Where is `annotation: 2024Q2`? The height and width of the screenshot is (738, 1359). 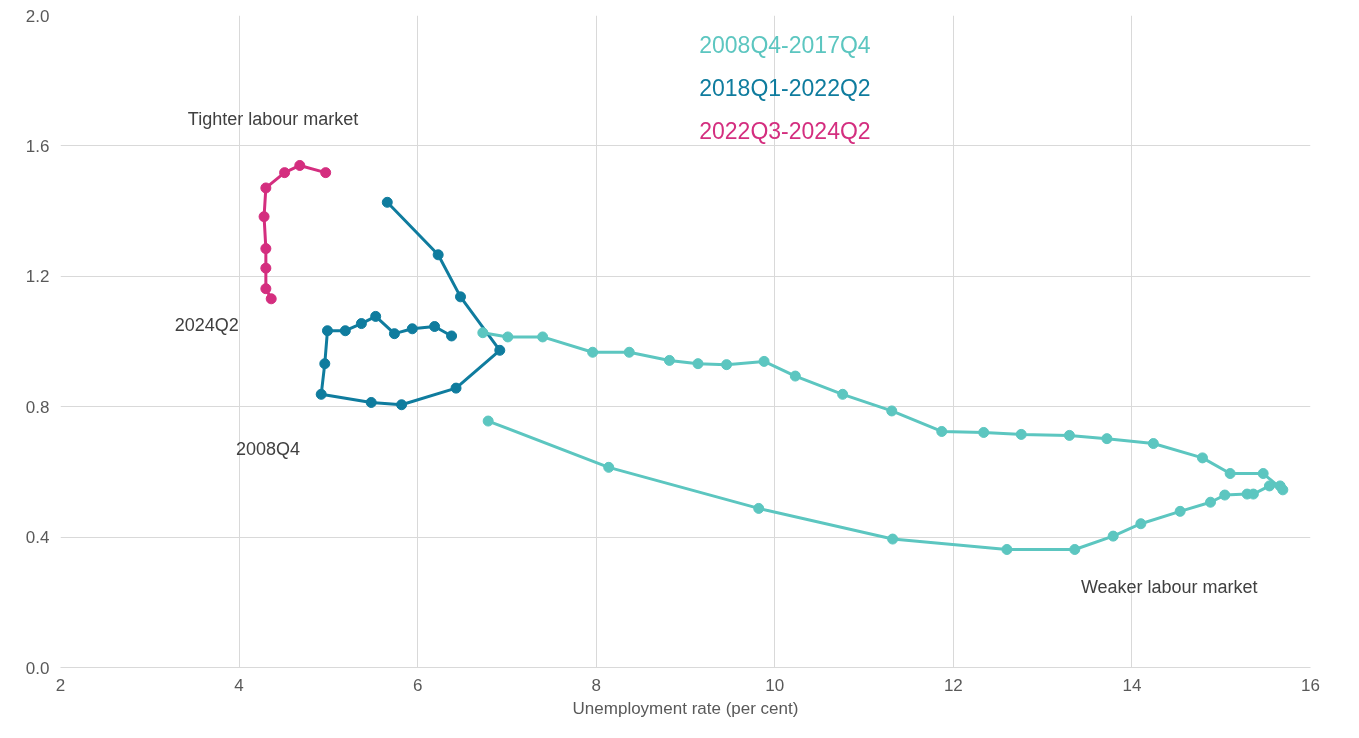
annotation: 2024Q2 is located at coordinates (206, 325).